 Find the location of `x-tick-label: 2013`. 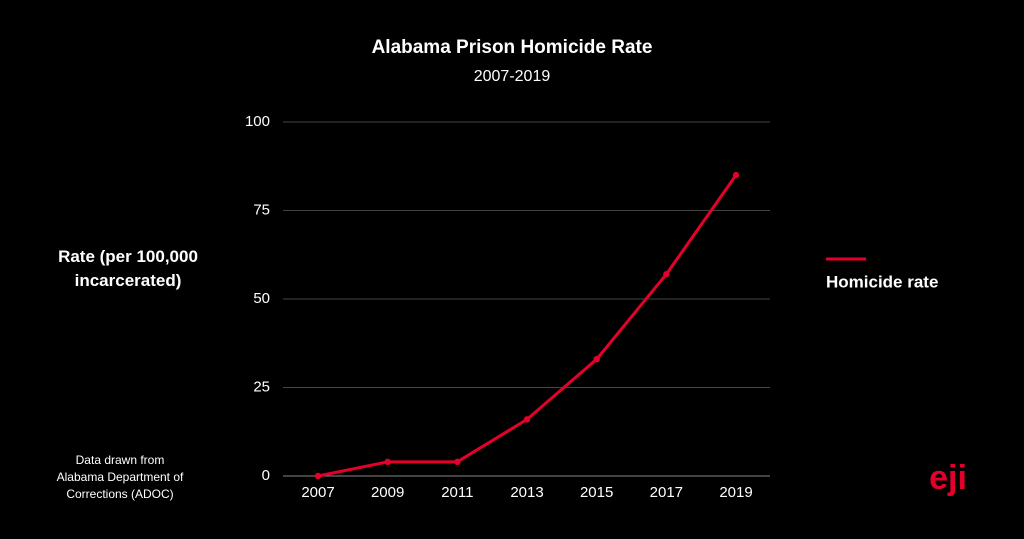

x-tick-label: 2013 is located at coordinates (526, 492).